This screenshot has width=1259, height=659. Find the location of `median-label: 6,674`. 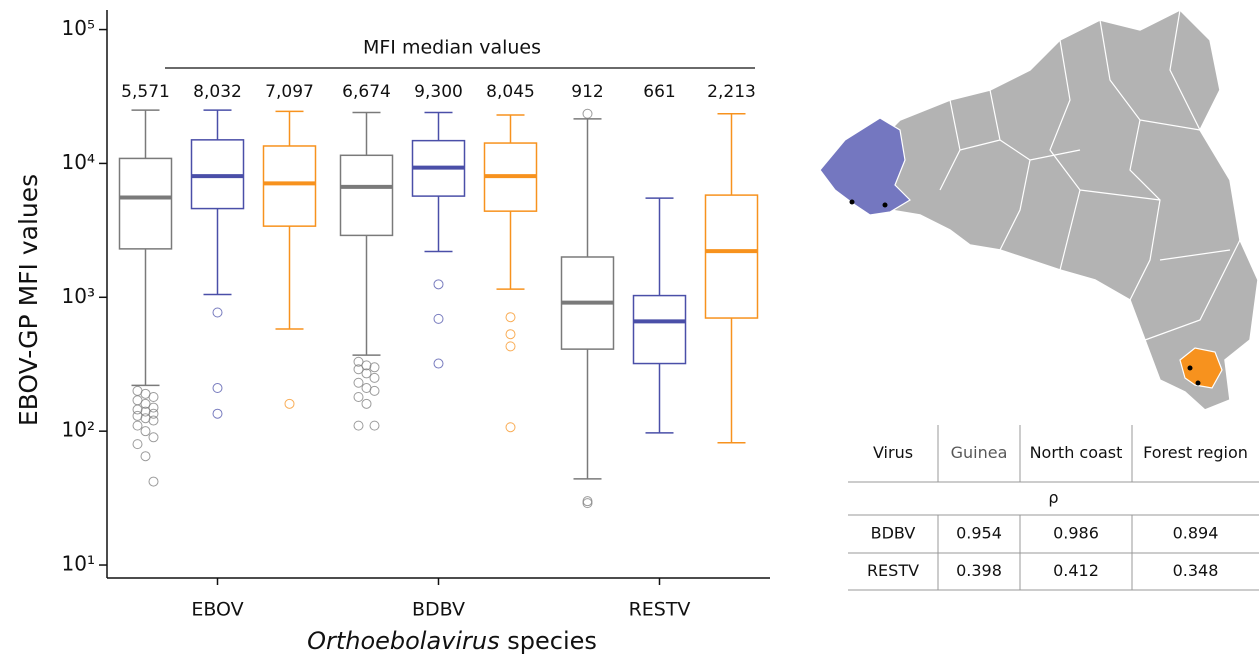

median-label: 6,674 is located at coordinates (366, 92).